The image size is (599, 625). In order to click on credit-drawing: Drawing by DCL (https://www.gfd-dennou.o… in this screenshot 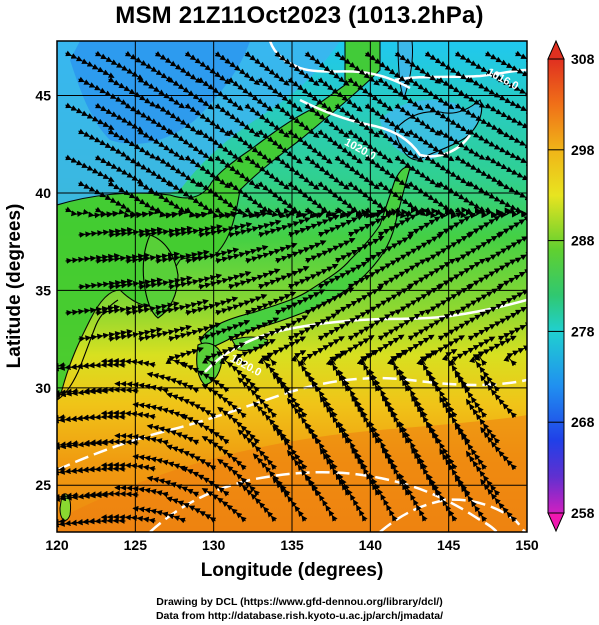, I will do `click(299, 602)`.